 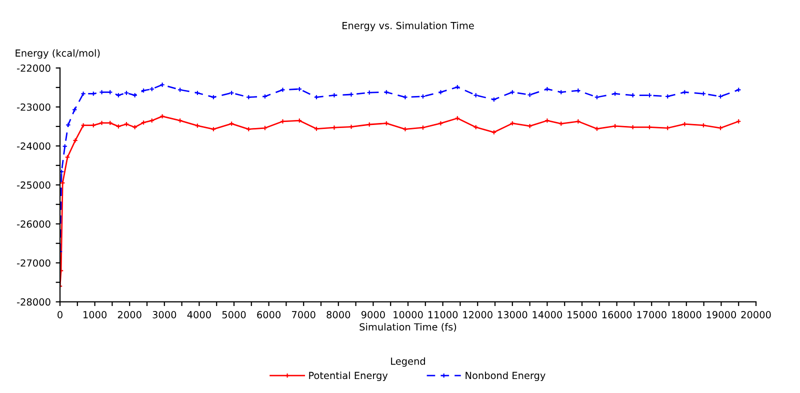 What do you see at coordinates (651, 314) in the screenshot?
I see `x-tick-label: 17000` at bounding box center [651, 314].